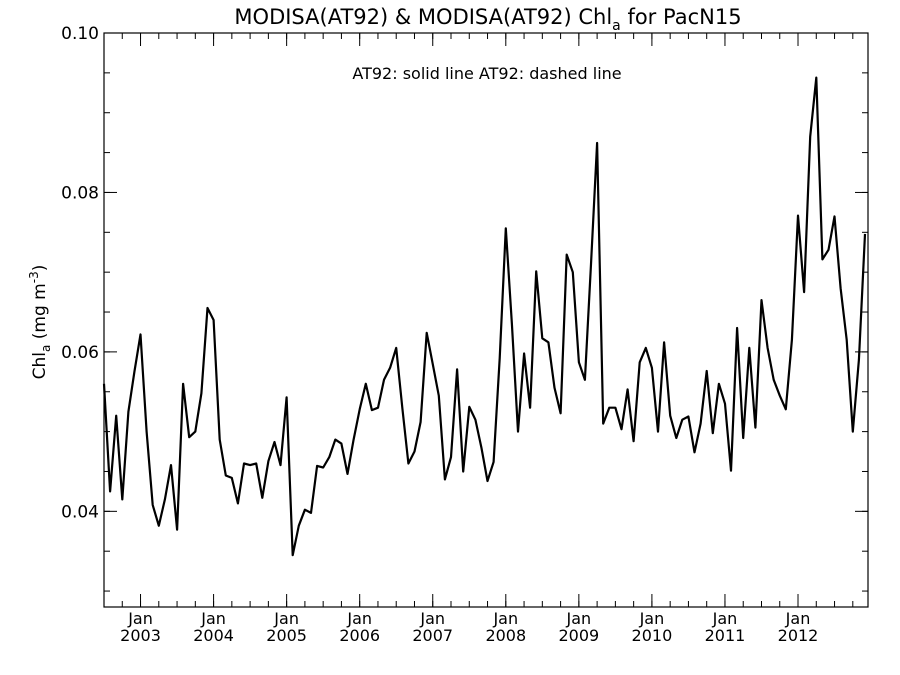 This screenshot has height=675, width=900. Describe the element at coordinates (40, 365) in the screenshot. I see `y-axis-label-main: Chl` at that location.